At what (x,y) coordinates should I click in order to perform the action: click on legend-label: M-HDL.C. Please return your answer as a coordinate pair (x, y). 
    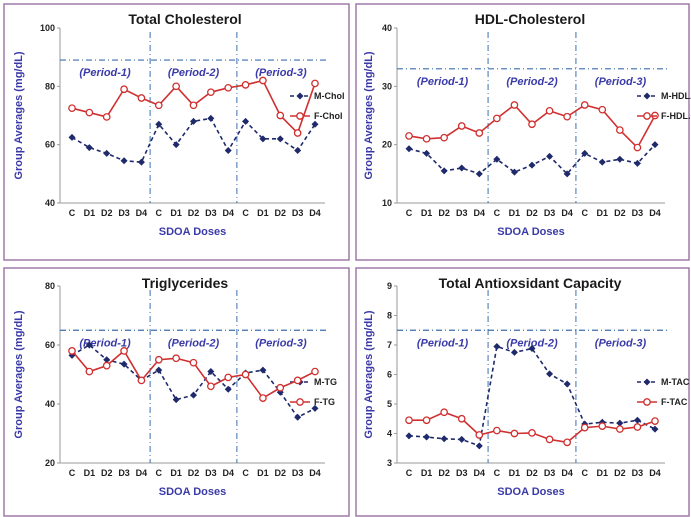
    Looking at the image, I should click on (676, 96).